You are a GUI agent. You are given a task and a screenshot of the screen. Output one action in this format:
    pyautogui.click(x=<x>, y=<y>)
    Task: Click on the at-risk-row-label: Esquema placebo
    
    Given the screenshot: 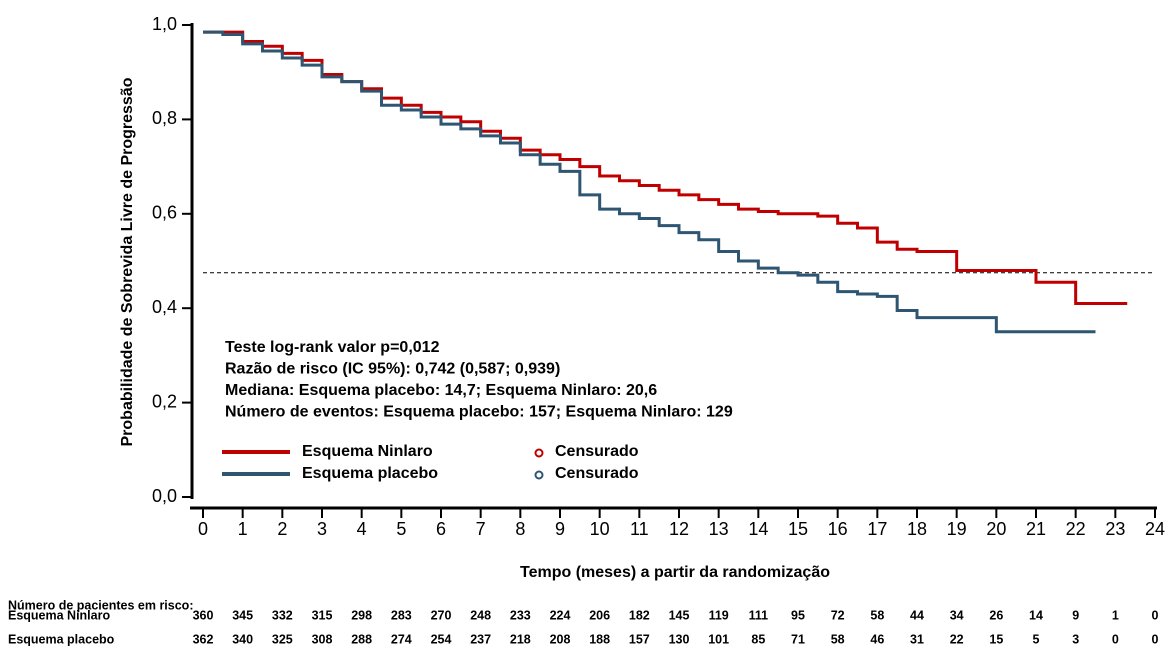 What is the action you would take?
    pyautogui.click(x=61, y=639)
    